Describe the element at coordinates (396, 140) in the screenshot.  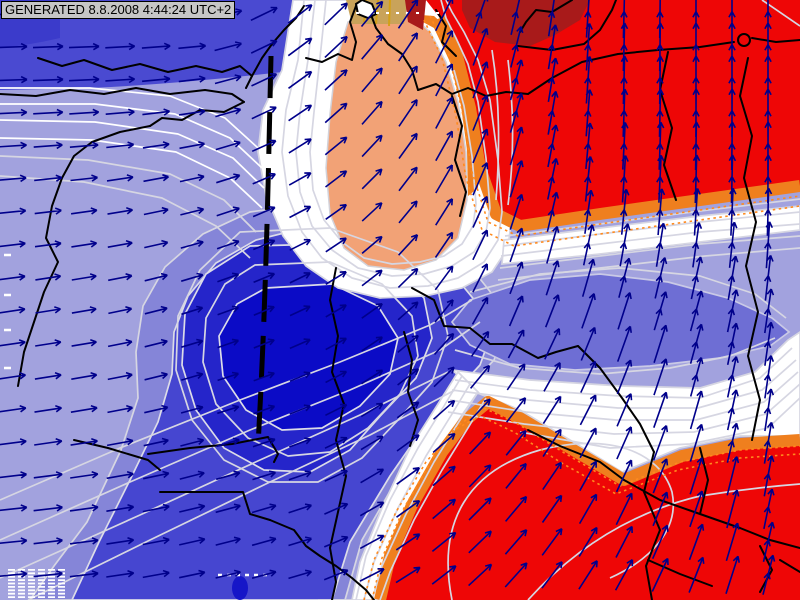
I see `region-warm-salmon-blob` at that location.